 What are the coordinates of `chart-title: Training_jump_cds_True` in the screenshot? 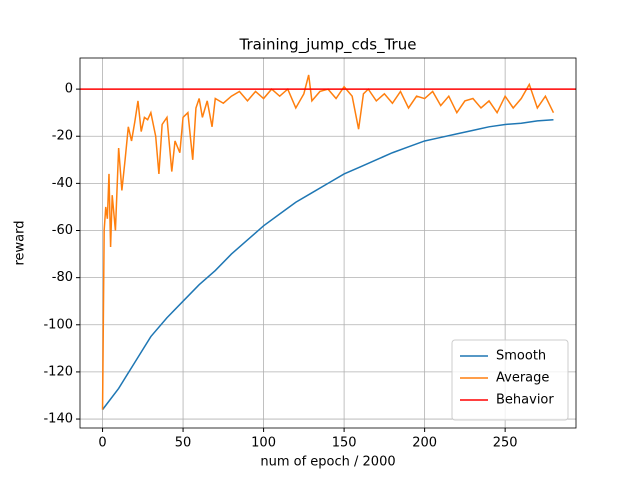 It's located at (328, 45).